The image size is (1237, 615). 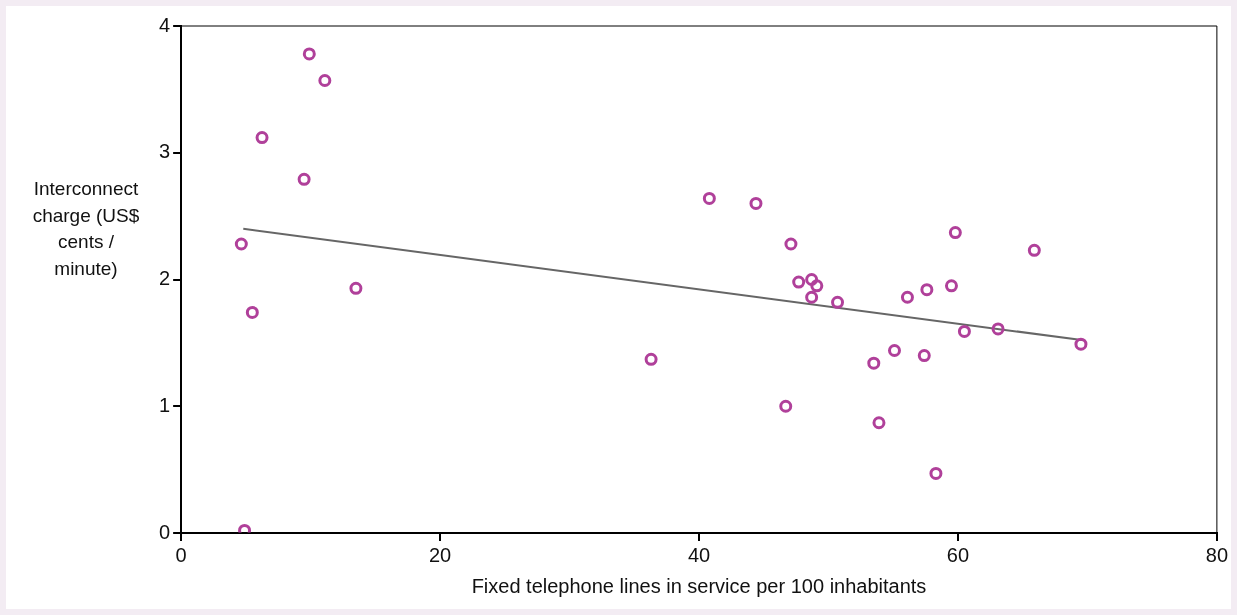 What do you see at coordinates (86, 229) in the screenshot?
I see `y-axis-title: Interconnect charge (US$ cents / minute)` at bounding box center [86, 229].